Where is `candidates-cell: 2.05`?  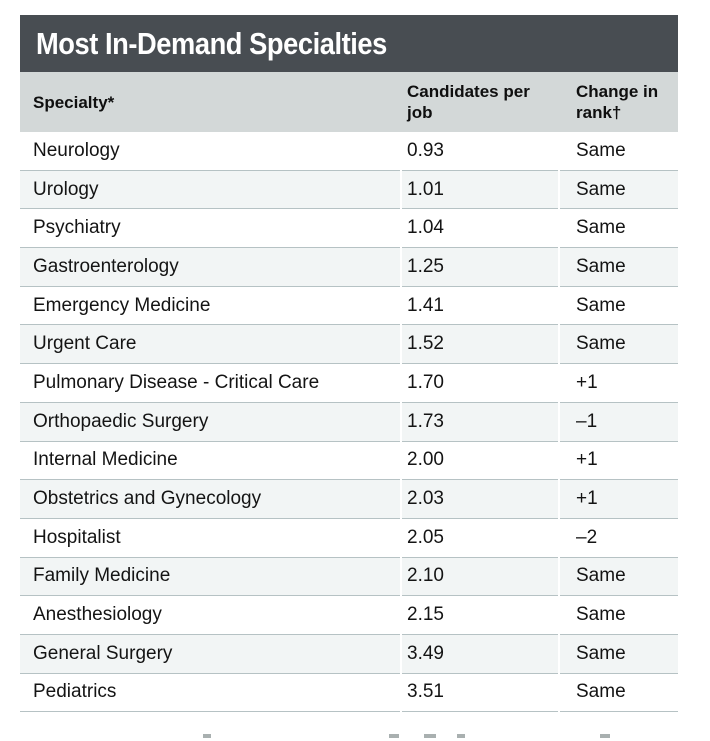 candidates-cell: 2.05 is located at coordinates (480, 538).